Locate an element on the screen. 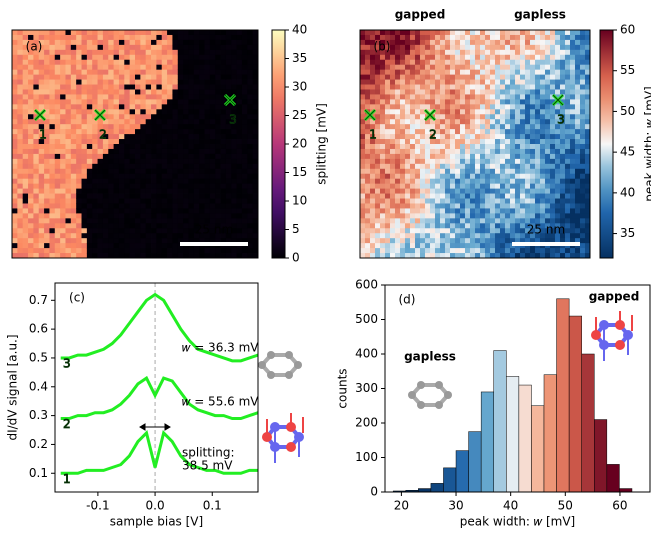 The width and height of the screenshot is (651, 533). colorbar-tick-label: 5 is located at coordinates (296, 229).